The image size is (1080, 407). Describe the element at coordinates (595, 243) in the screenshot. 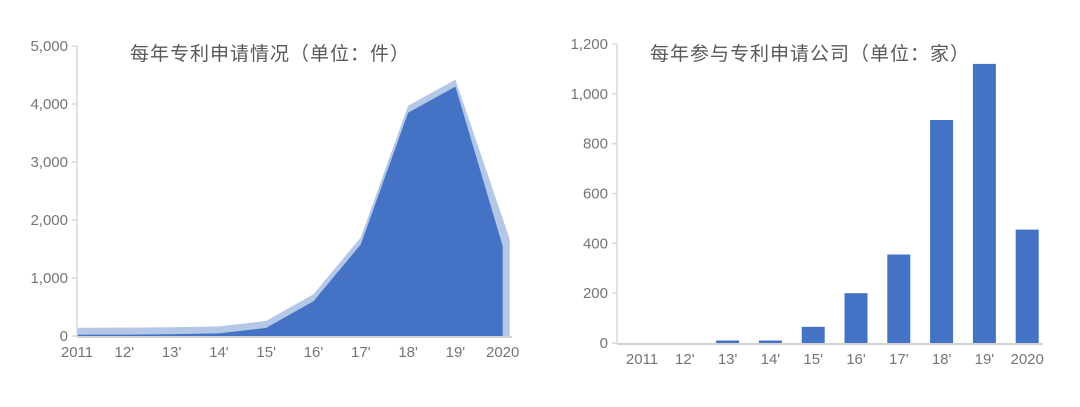

I see `y-axis-tick-label: 400` at that location.